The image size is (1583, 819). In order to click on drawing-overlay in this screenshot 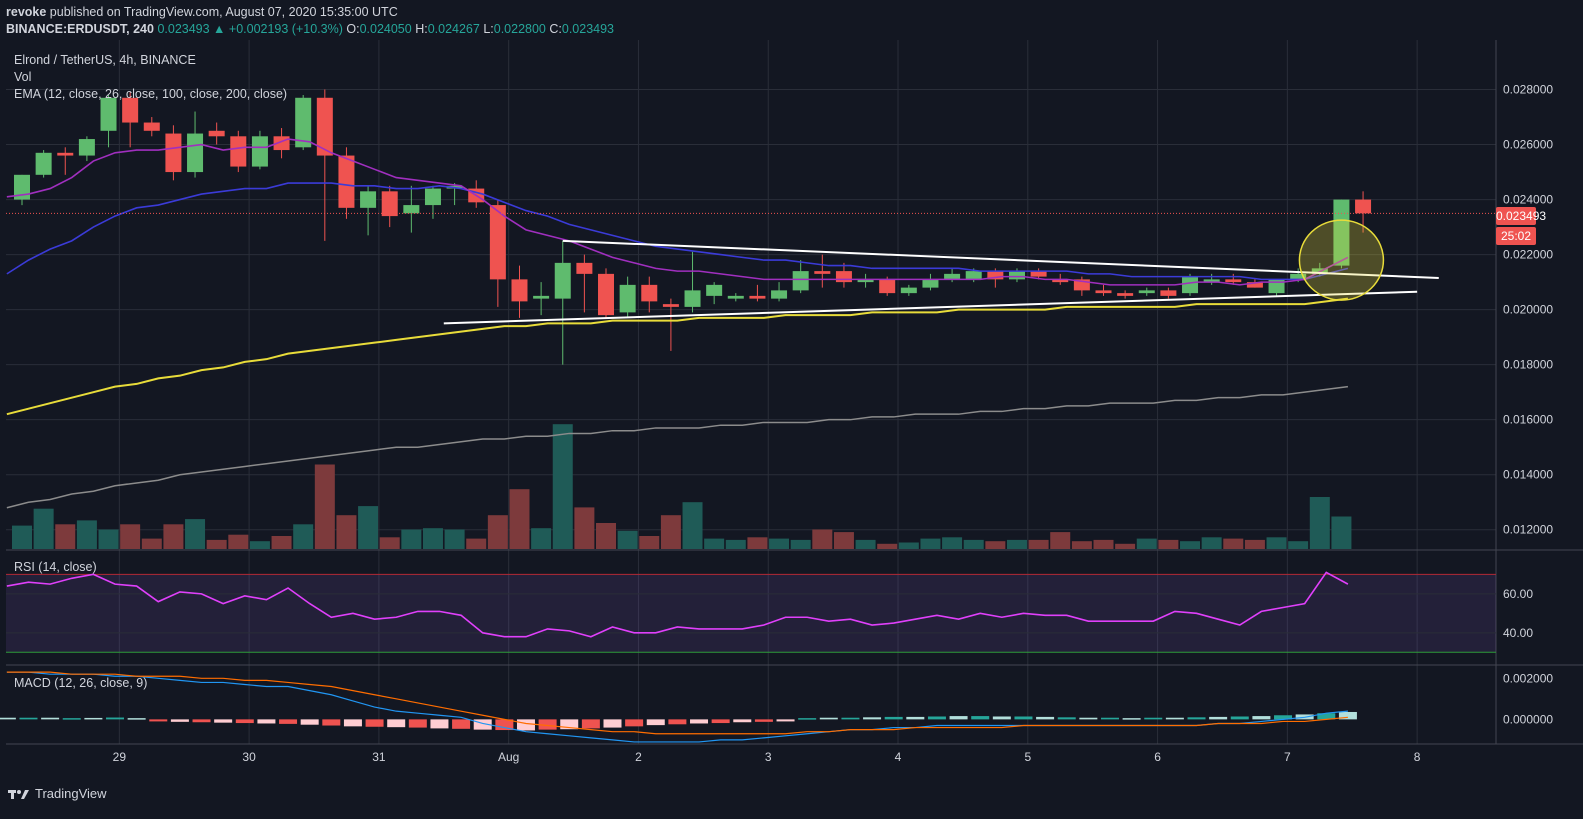, I will do `click(941, 272)`.